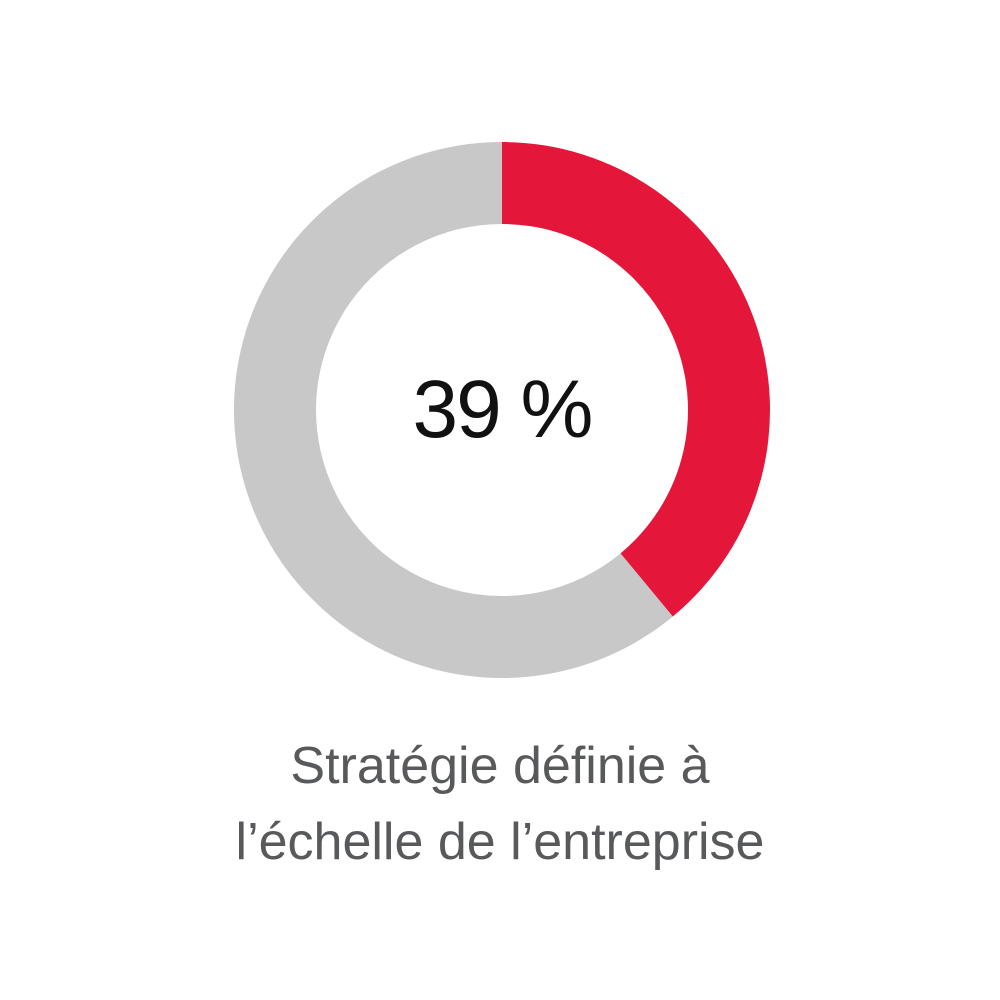 Image resolution: width=1000 pixels, height=1000 pixels. Describe the element at coordinates (500, 842) in the screenshot. I see `caption-line-2: l’échelle de l’entreprise` at that location.